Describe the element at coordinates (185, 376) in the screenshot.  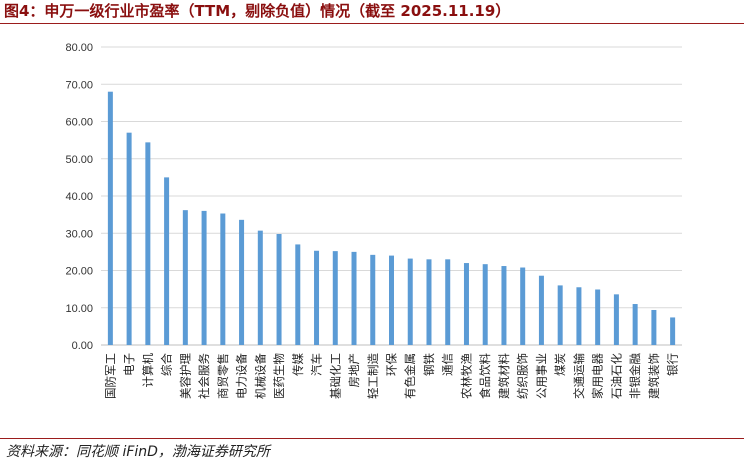
I see `x-tick-label: 美容护理` at that location.